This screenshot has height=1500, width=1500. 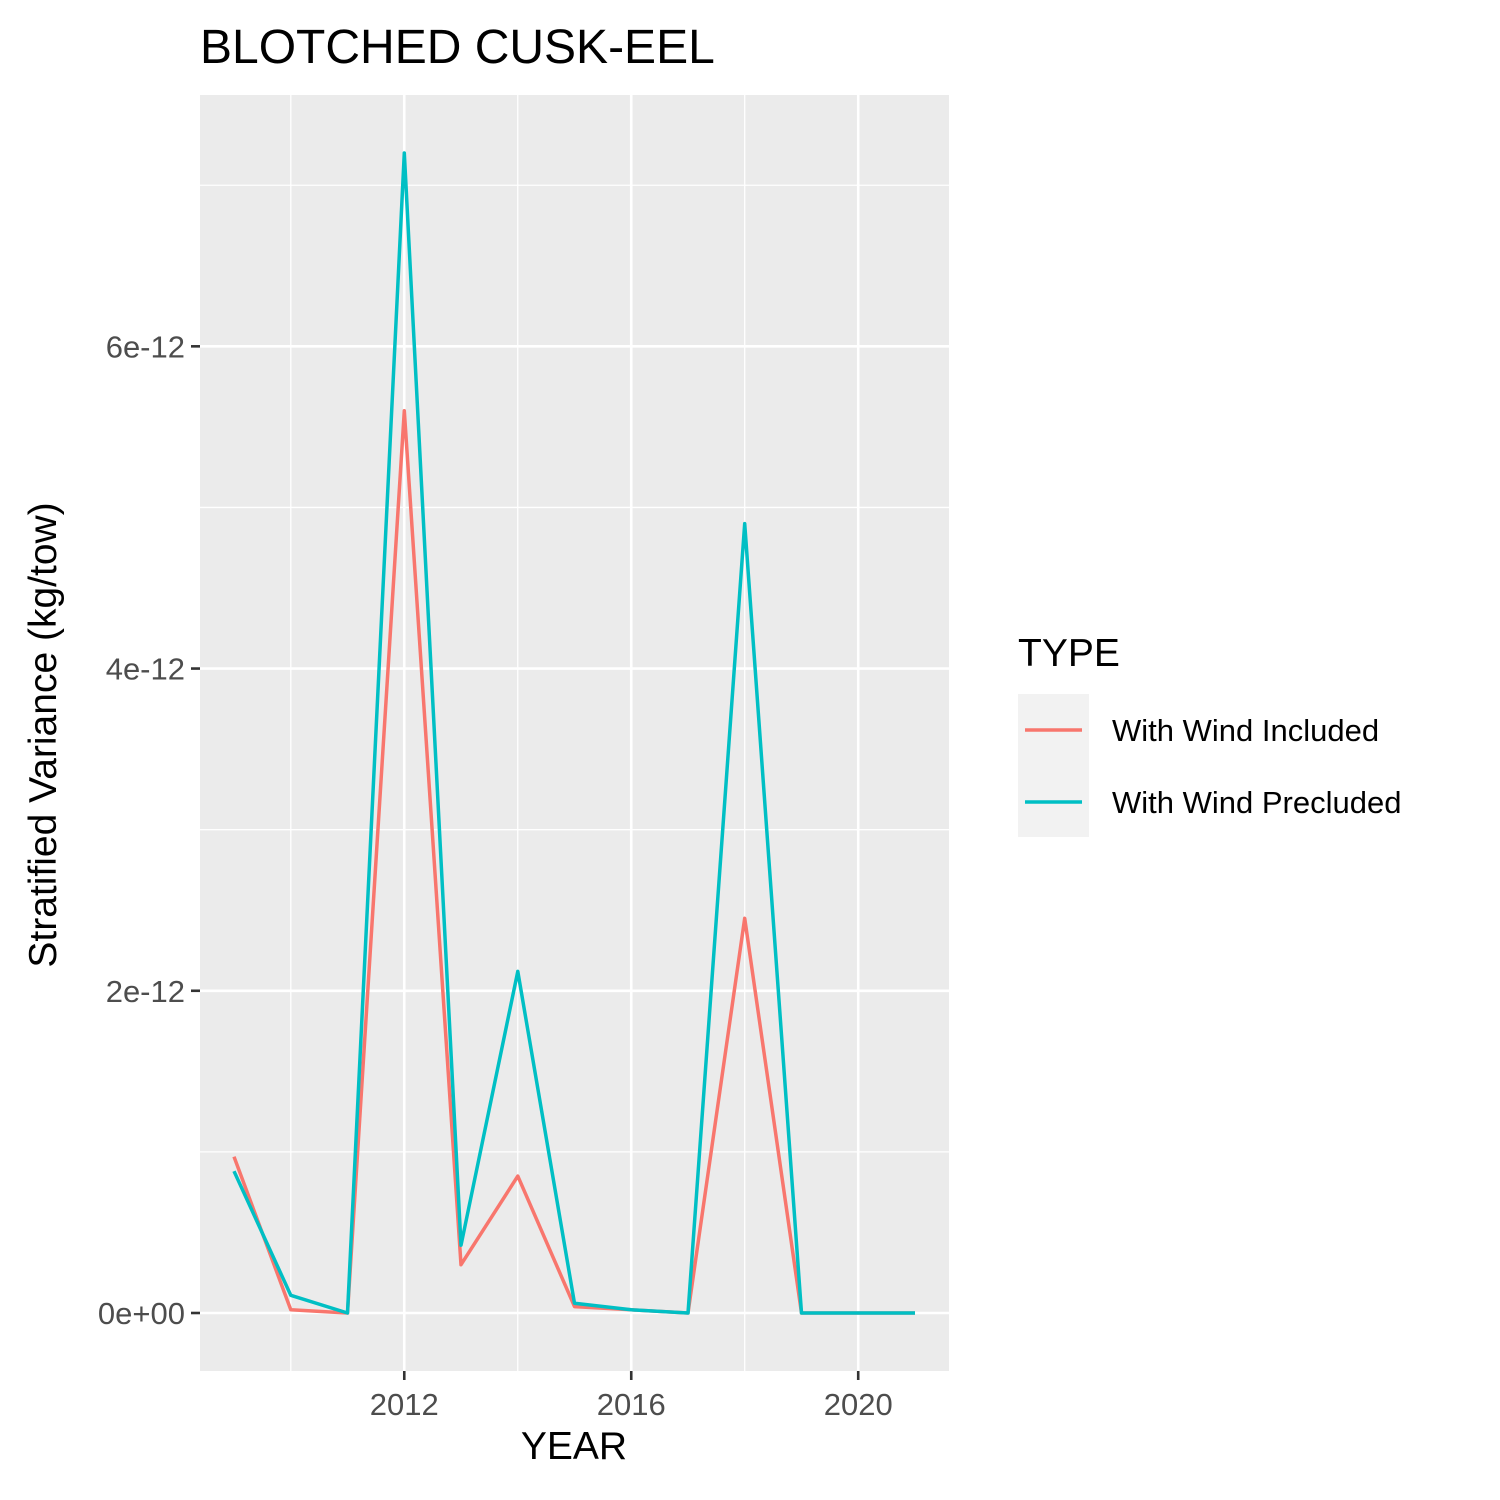 What do you see at coordinates (1053, 765) in the screenshot?
I see `legend-key-background` at bounding box center [1053, 765].